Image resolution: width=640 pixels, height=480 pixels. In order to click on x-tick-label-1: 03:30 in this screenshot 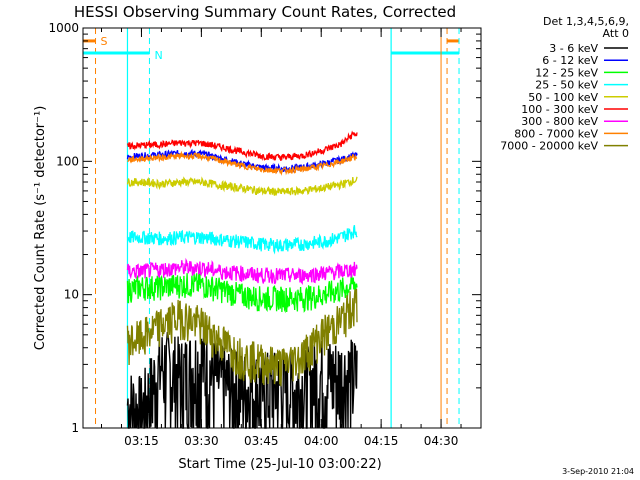, I will do `click(201, 441)`.